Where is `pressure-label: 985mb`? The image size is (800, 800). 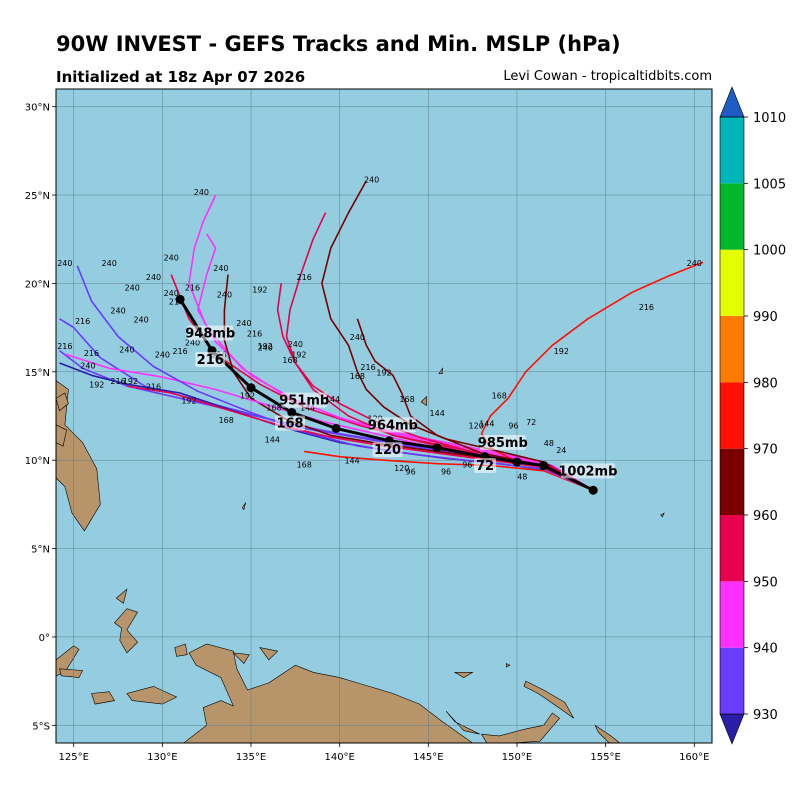
pressure-label: 985mb is located at coordinates (503, 443).